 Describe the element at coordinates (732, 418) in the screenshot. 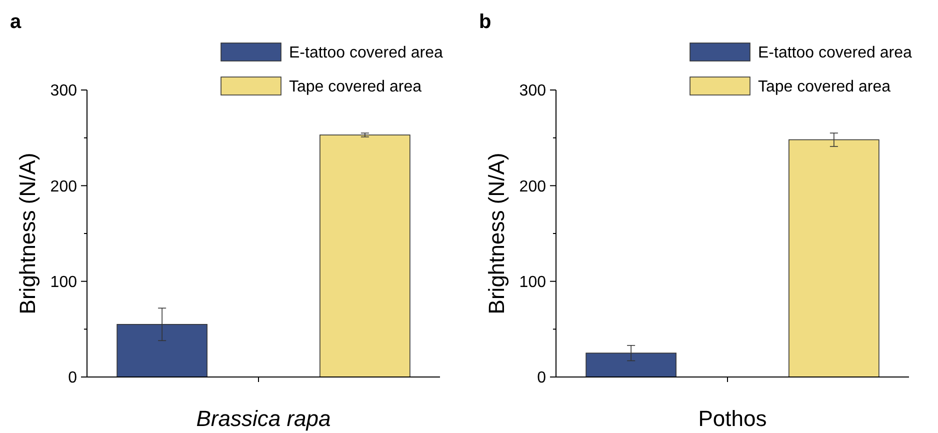

I see `x-axis-title: Pothos` at that location.